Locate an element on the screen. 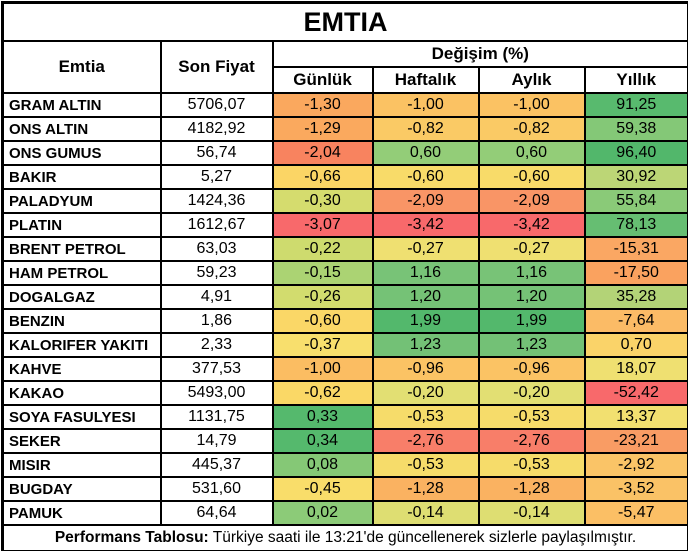 Image resolution: width=688 pixels, height=551 pixels. table-row: KAHVE 377,53 -1,00 -0,96 -0,96 18,07 is located at coordinates (344, 369).